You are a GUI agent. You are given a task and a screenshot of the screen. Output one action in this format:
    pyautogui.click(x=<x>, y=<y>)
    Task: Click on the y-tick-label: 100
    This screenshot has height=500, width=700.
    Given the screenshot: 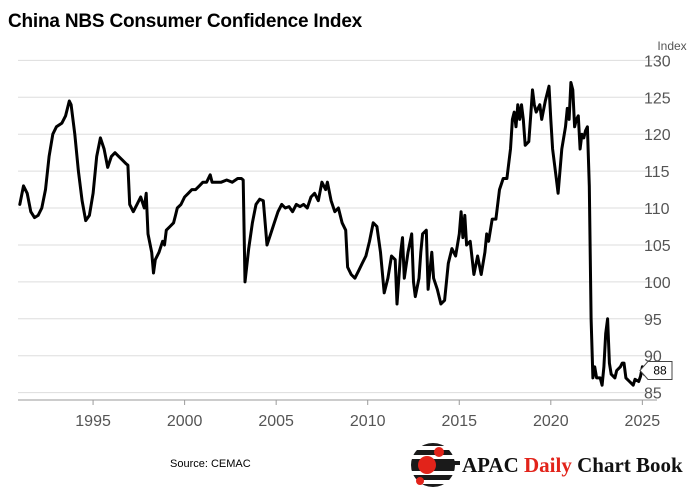 What is the action you would take?
    pyautogui.click(x=657, y=283)
    